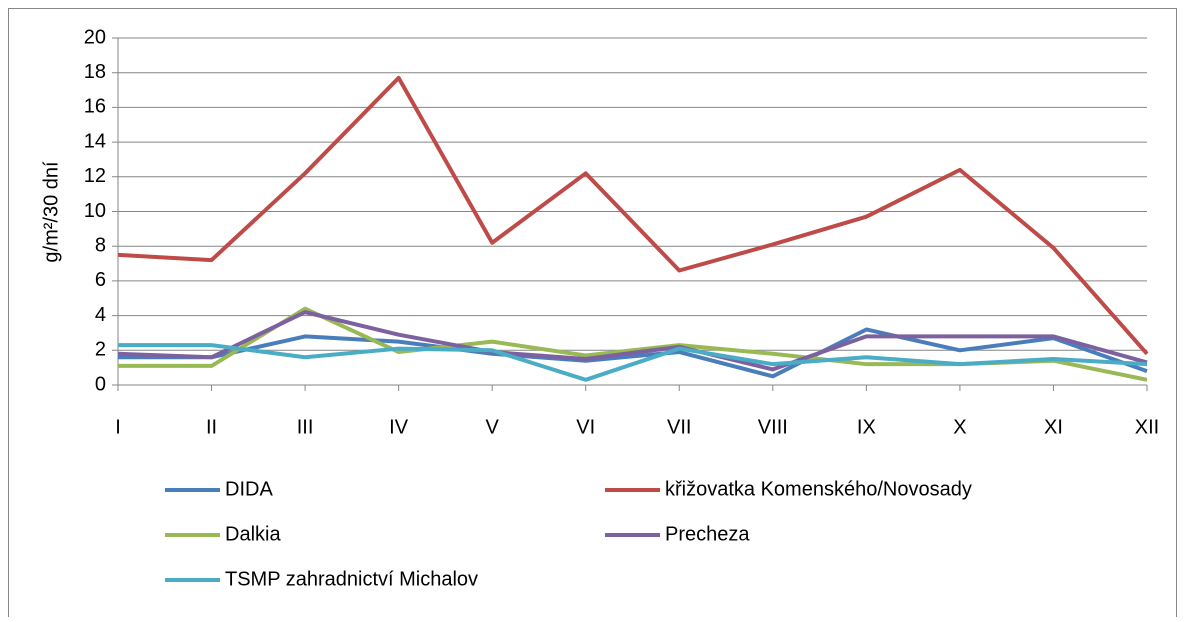 The image size is (1187, 622). What do you see at coordinates (866, 427) in the screenshot?
I see `x-tick-label: IX` at bounding box center [866, 427].